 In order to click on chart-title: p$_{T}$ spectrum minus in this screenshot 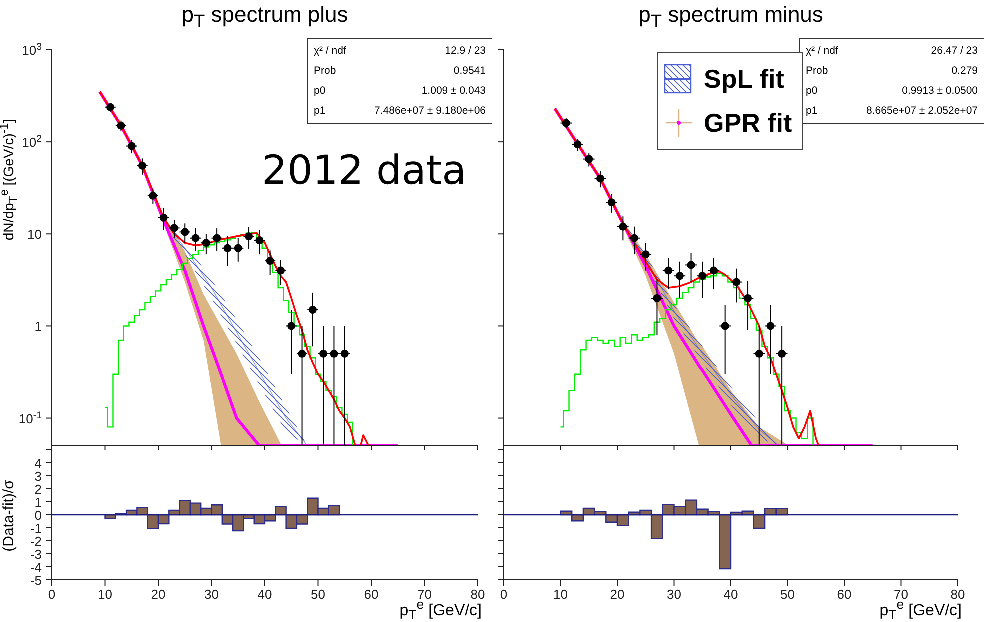, I will do `click(731, 17)`.